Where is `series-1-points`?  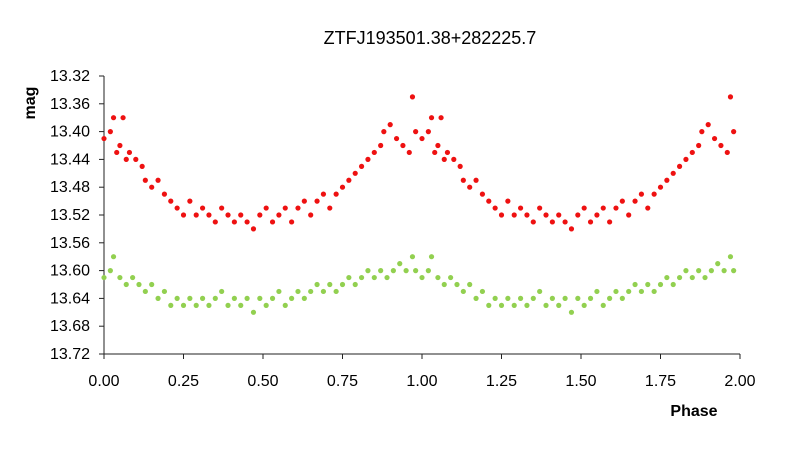 series-1-points is located at coordinates (419, 284).